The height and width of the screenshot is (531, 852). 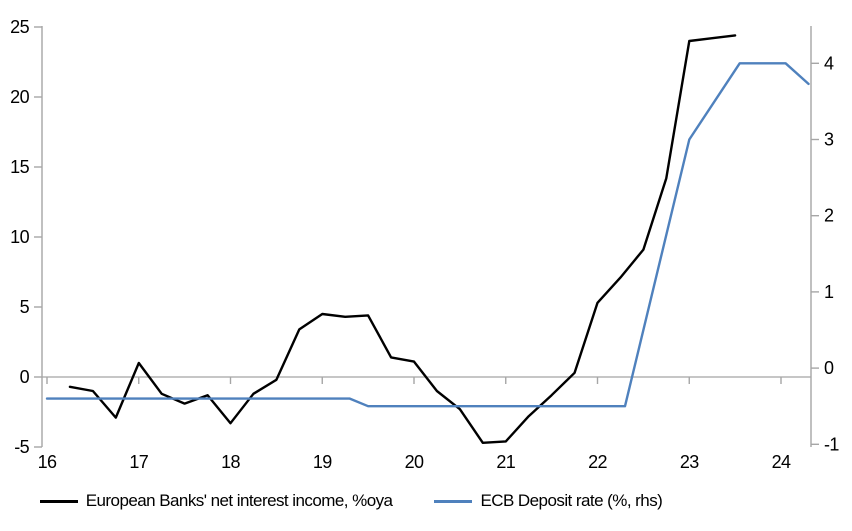 I want to click on x-axis-tick-label: 19, so click(x=322, y=462).